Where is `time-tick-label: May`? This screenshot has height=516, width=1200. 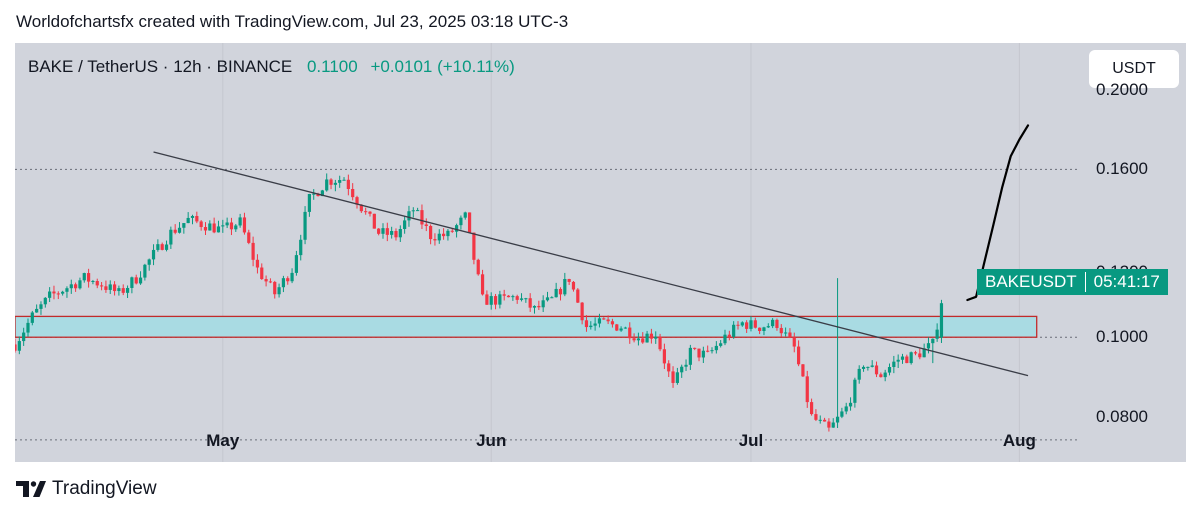
time-tick-label: May is located at coordinates (223, 440).